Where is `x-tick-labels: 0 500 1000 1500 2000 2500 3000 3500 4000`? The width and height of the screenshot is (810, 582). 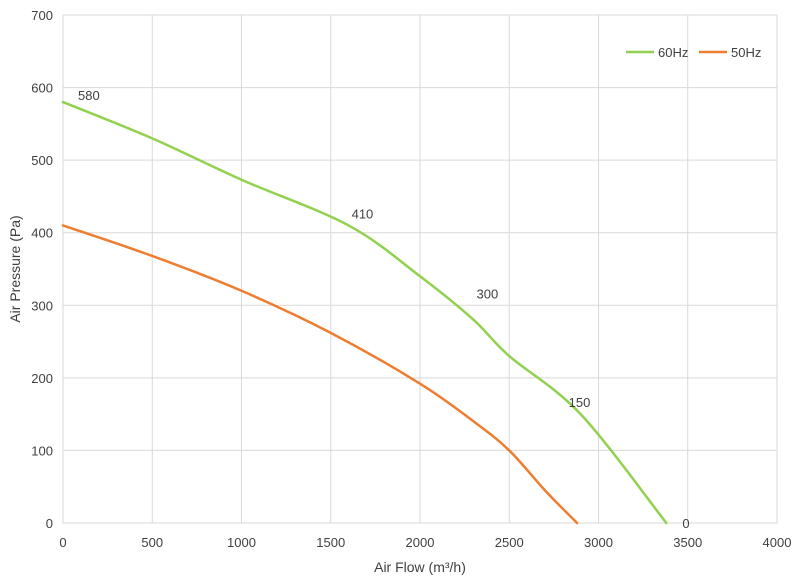
x-tick-labels: 0 500 1000 1500 2000 2500 3000 3500 4000 is located at coordinates (425, 542).